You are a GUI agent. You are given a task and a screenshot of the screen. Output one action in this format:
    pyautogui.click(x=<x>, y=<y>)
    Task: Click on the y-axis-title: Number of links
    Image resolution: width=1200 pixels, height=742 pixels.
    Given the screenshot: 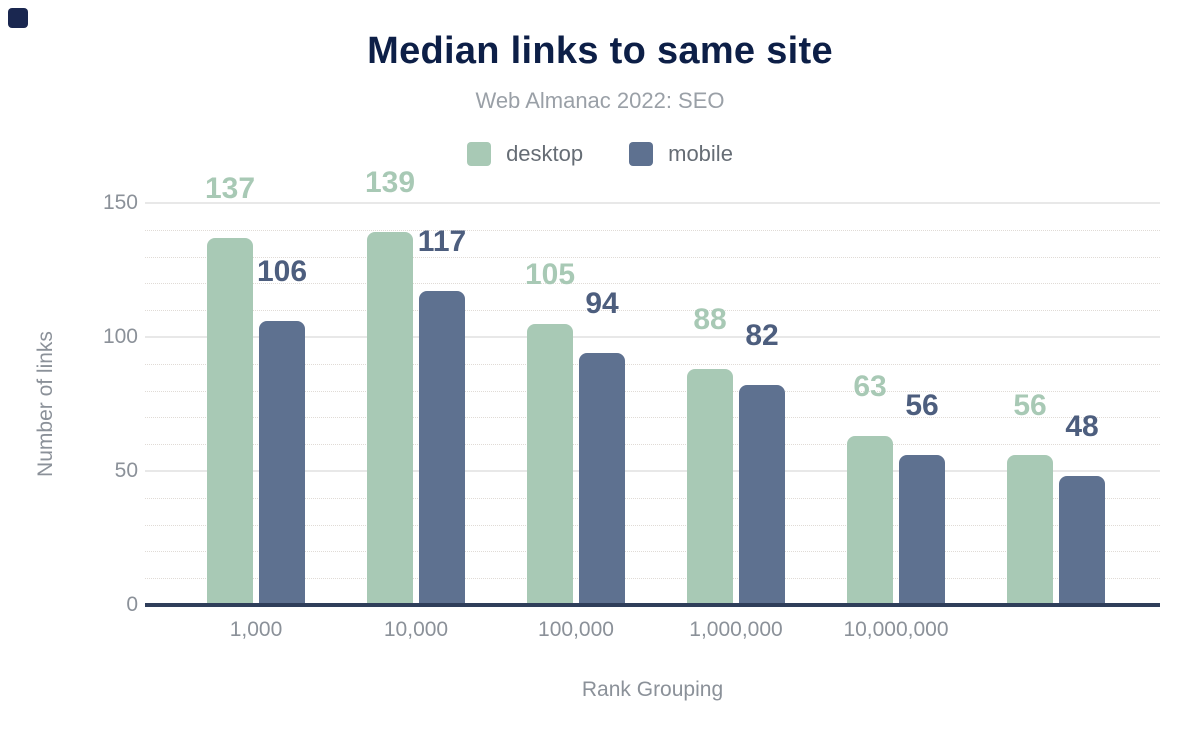 What is the action you would take?
    pyautogui.click(x=45, y=404)
    